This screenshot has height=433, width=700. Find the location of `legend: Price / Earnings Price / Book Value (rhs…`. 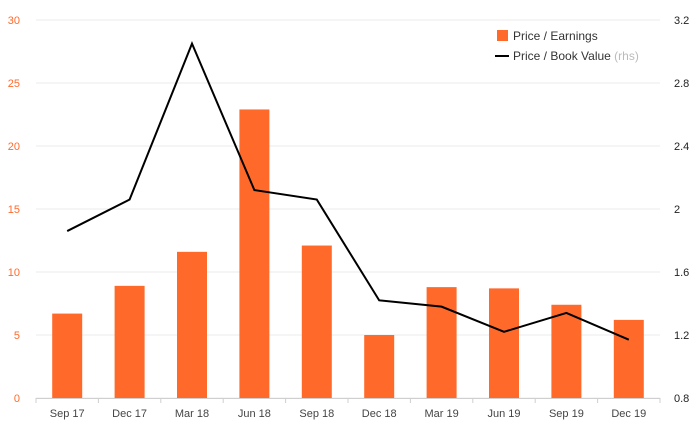

legend: Price / Earnings Price / Book Value (rhs… is located at coordinates (567, 46).